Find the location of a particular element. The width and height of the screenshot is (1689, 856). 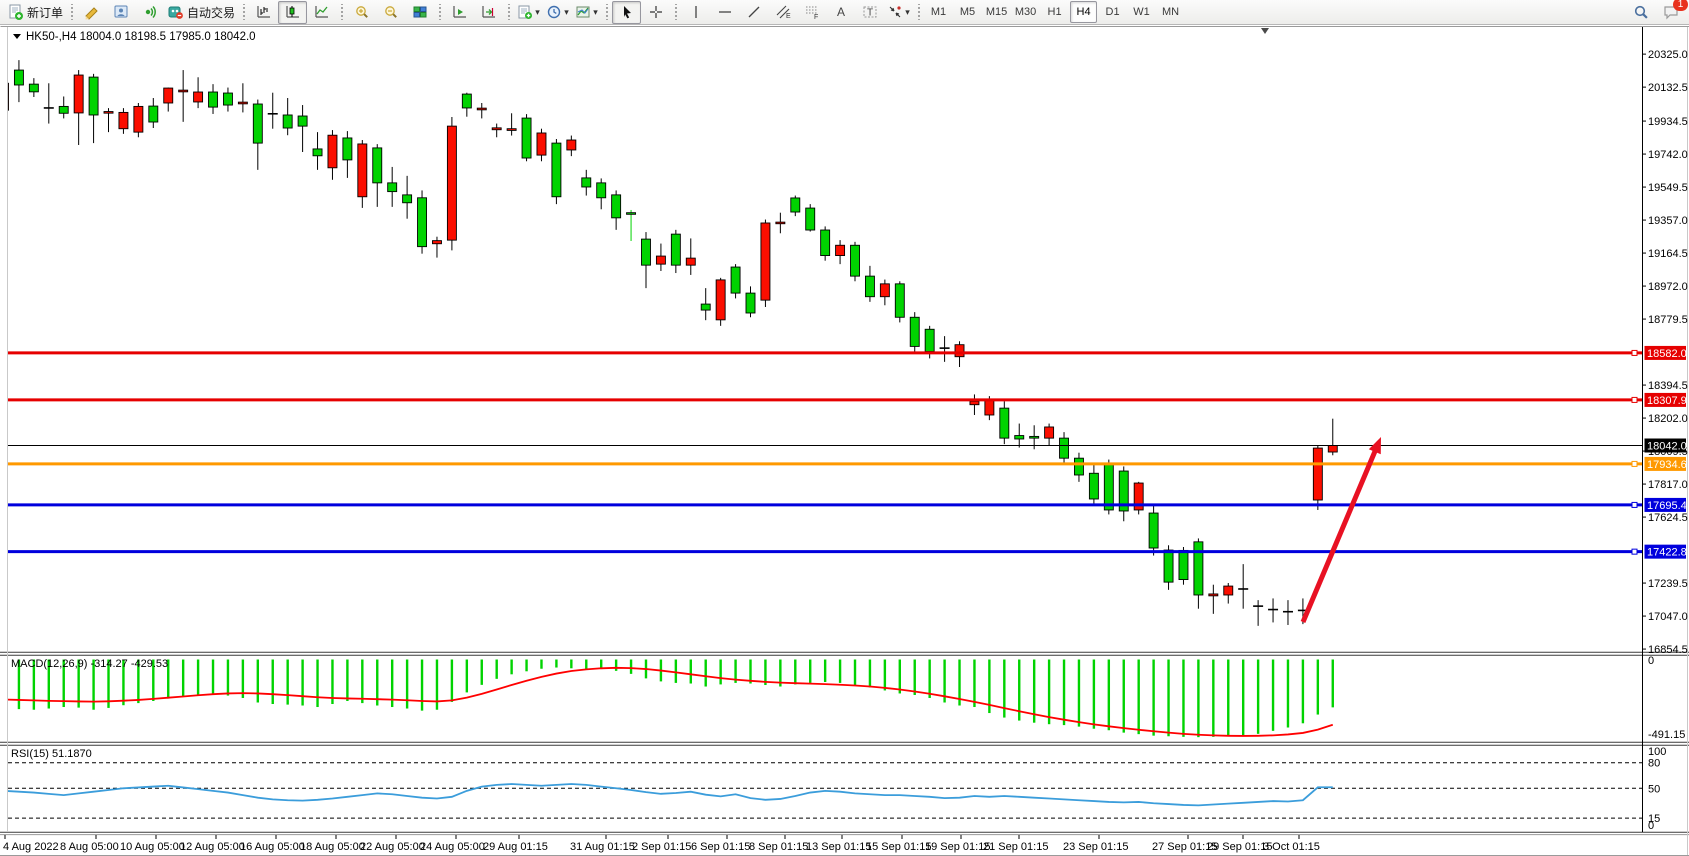

auto-scroll-button is located at coordinates (488, 12).